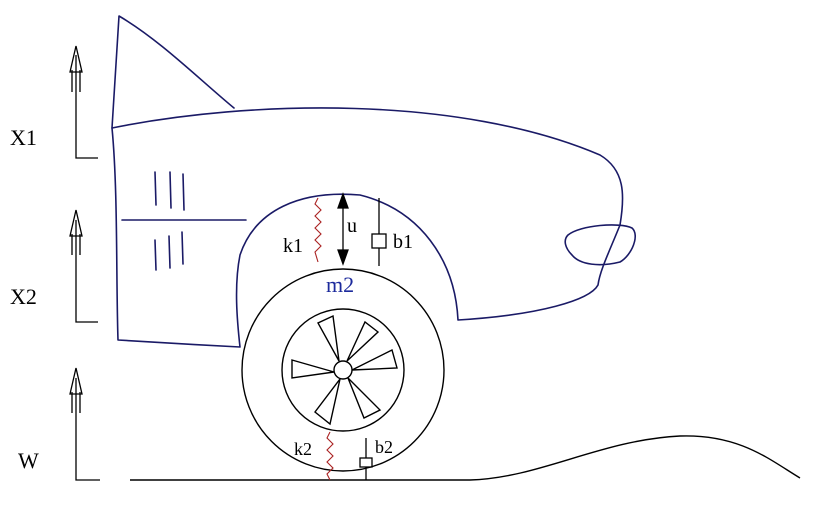 The image size is (824, 512). I want to click on label-k2: k2, so click(303, 449).